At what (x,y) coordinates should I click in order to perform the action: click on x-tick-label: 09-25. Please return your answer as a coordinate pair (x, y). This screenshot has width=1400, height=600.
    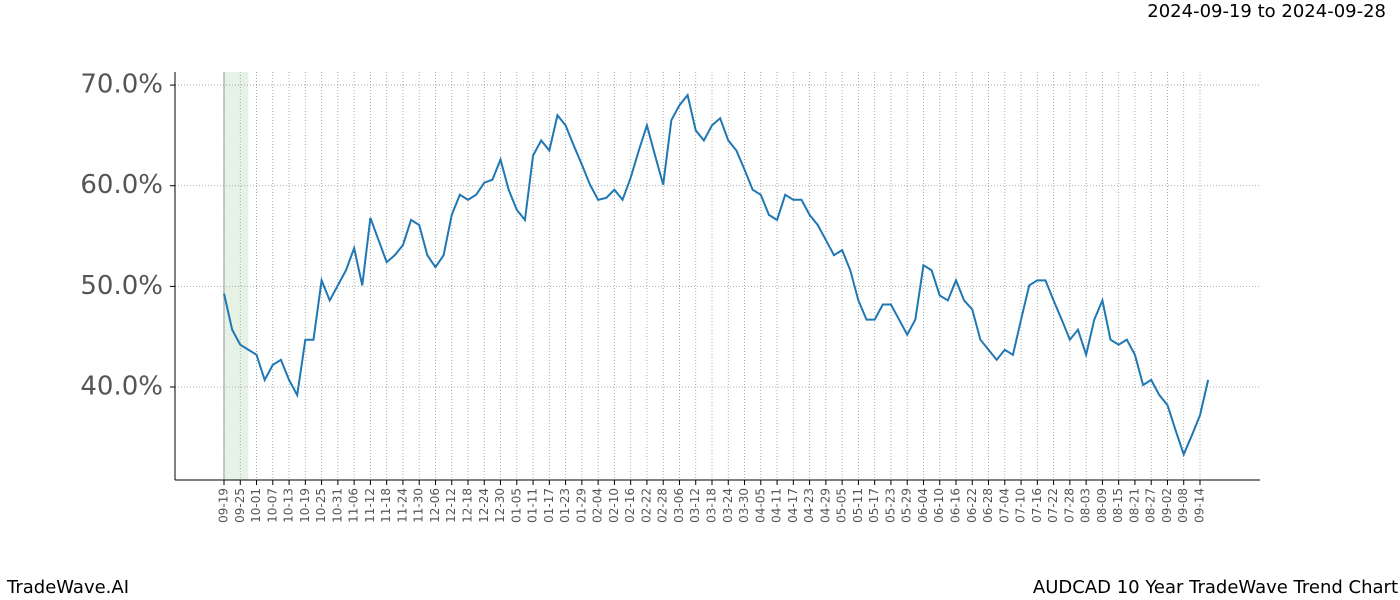
    Looking at the image, I should click on (240, 505).